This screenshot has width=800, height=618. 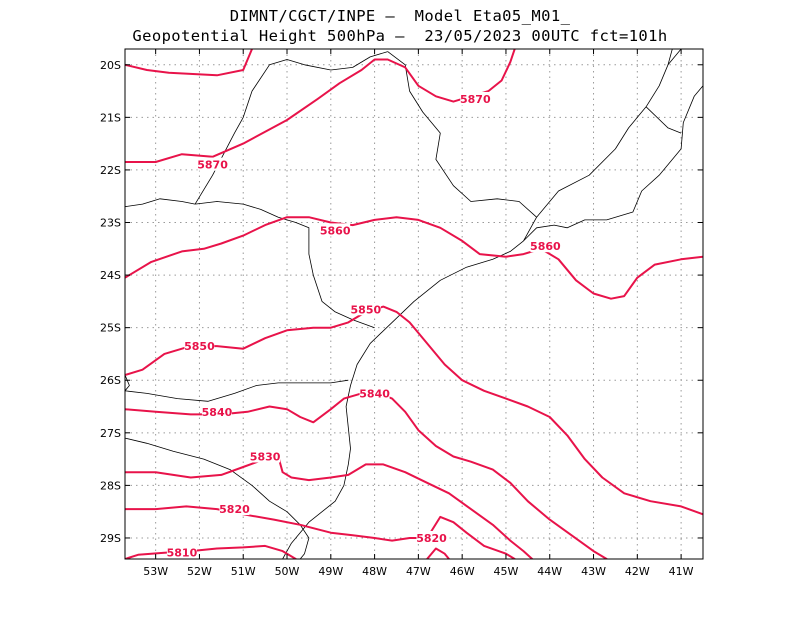 What do you see at coordinates (637, 571) in the screenshot?
I see `lon-tick-label: 42W` at bounding box center [637, 571].